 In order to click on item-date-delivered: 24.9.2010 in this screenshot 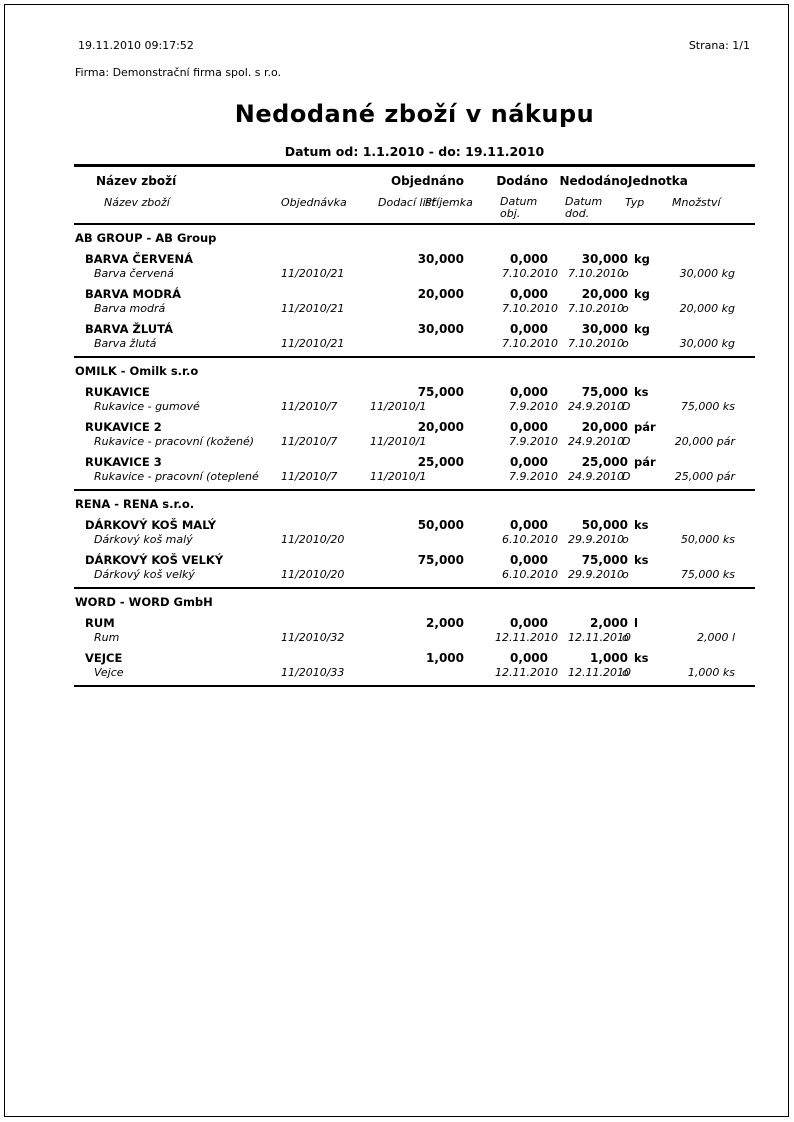, I will do `click(596, 476)`.